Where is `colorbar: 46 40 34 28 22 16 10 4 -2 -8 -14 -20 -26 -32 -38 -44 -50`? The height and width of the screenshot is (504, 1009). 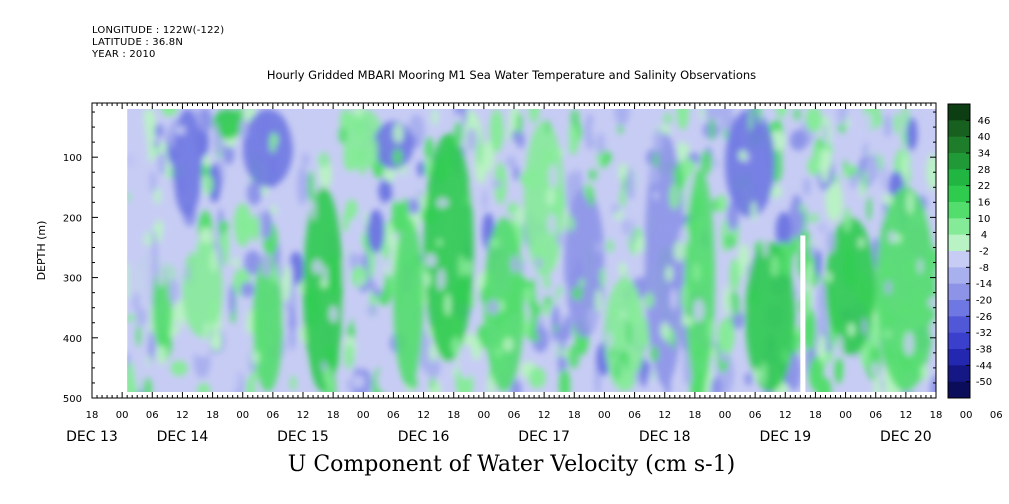 colorbar: 46 40 34 28 22 16 10 4 -2 -8 -14 -20 -26 -32 -38 -44 -50 is located at coordinates (969, 251).